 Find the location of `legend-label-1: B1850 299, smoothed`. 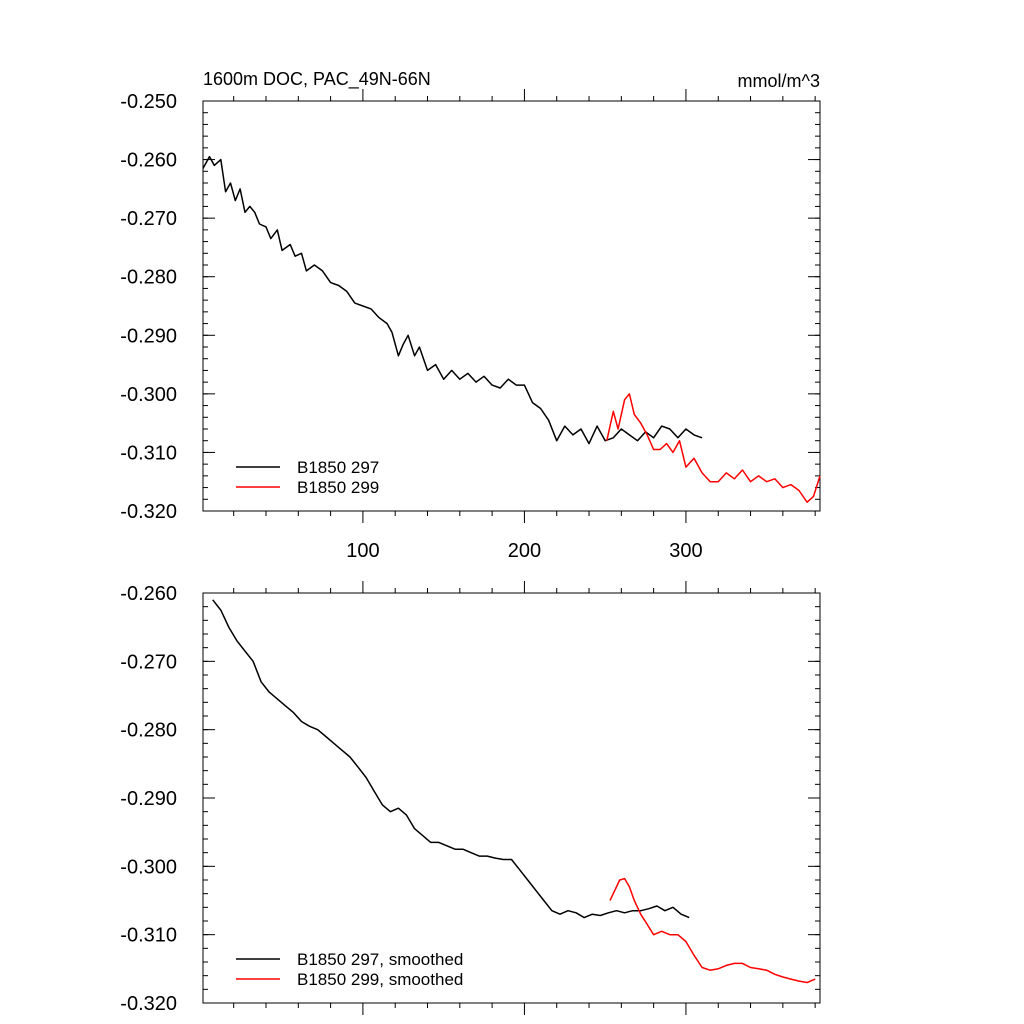

legend-label-1: B1850 299, smoothed is located at coordinates (380, 979).